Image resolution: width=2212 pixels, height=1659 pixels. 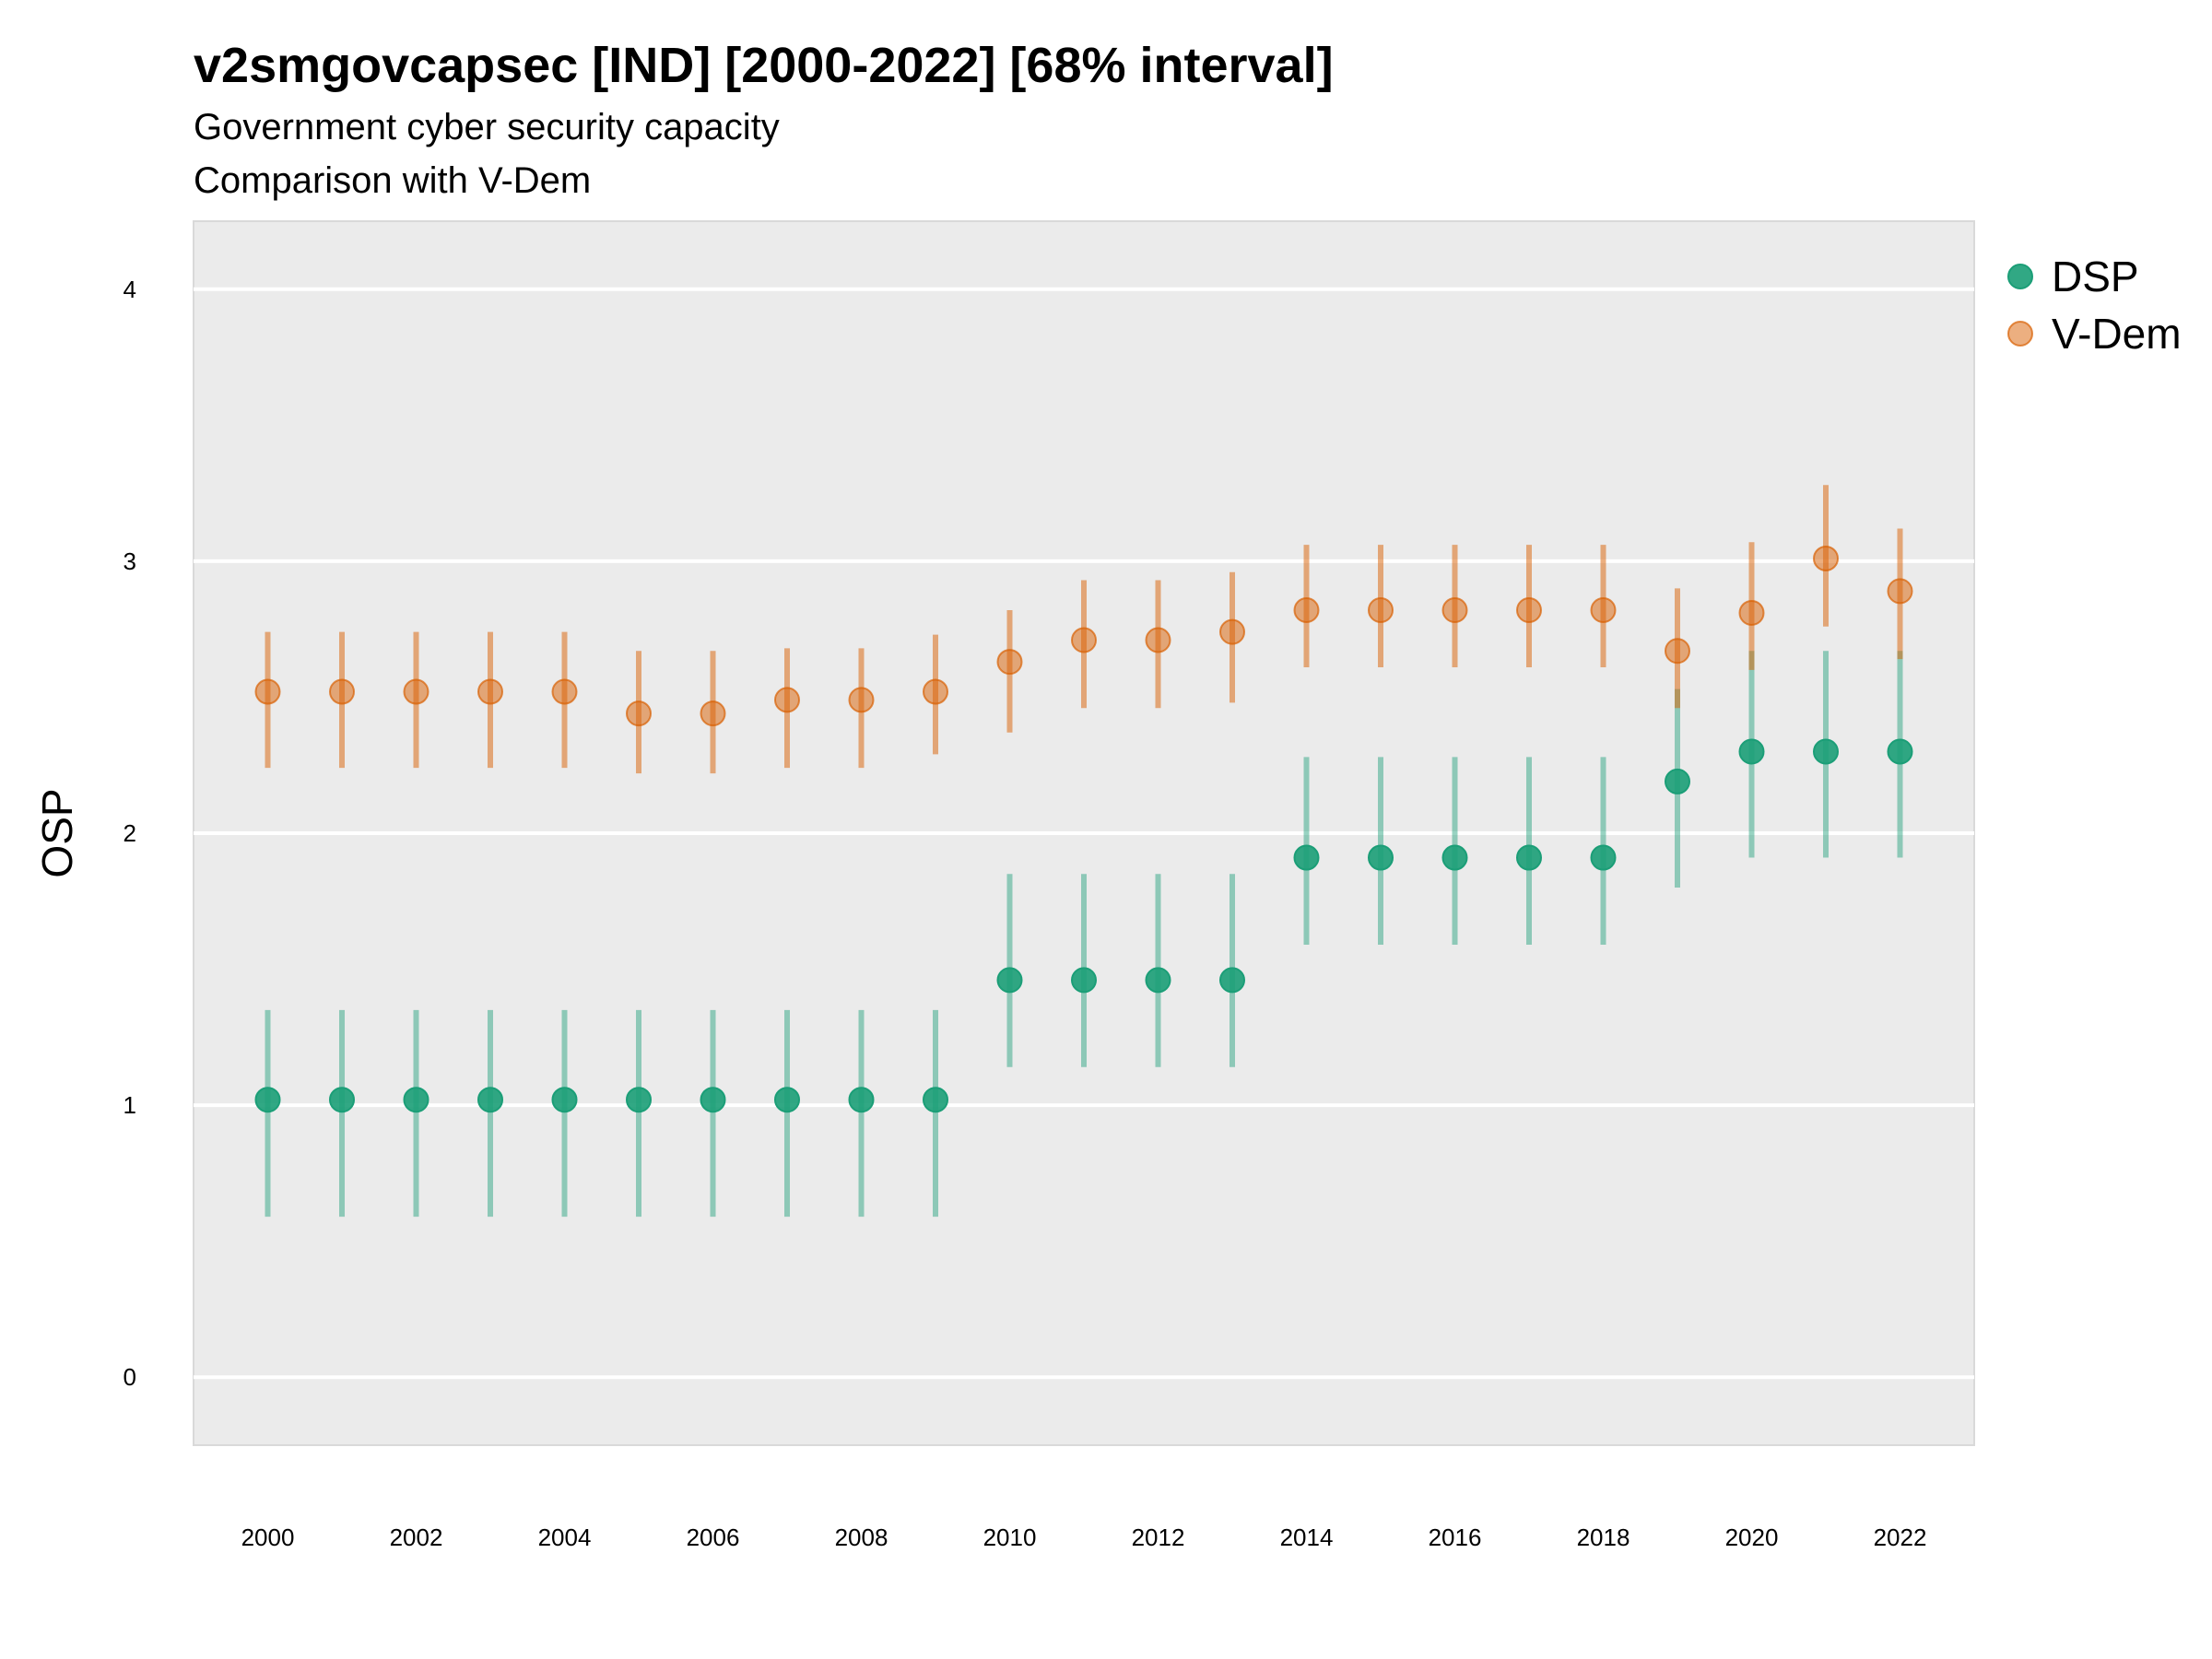 I want to click on y-axis-ticks: 0 1 2 3 4, so click(x=130, y=833).